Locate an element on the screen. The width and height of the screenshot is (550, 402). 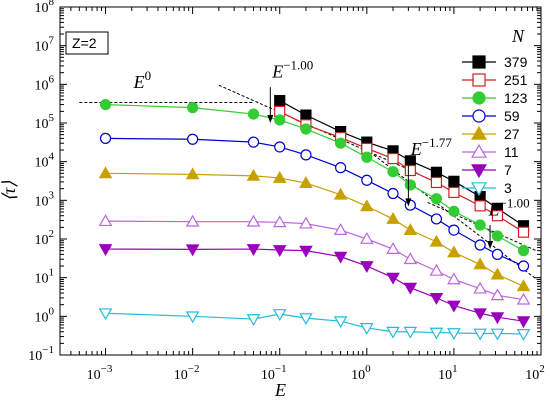
legend-item: 59 is located at coordinates (491, 116).